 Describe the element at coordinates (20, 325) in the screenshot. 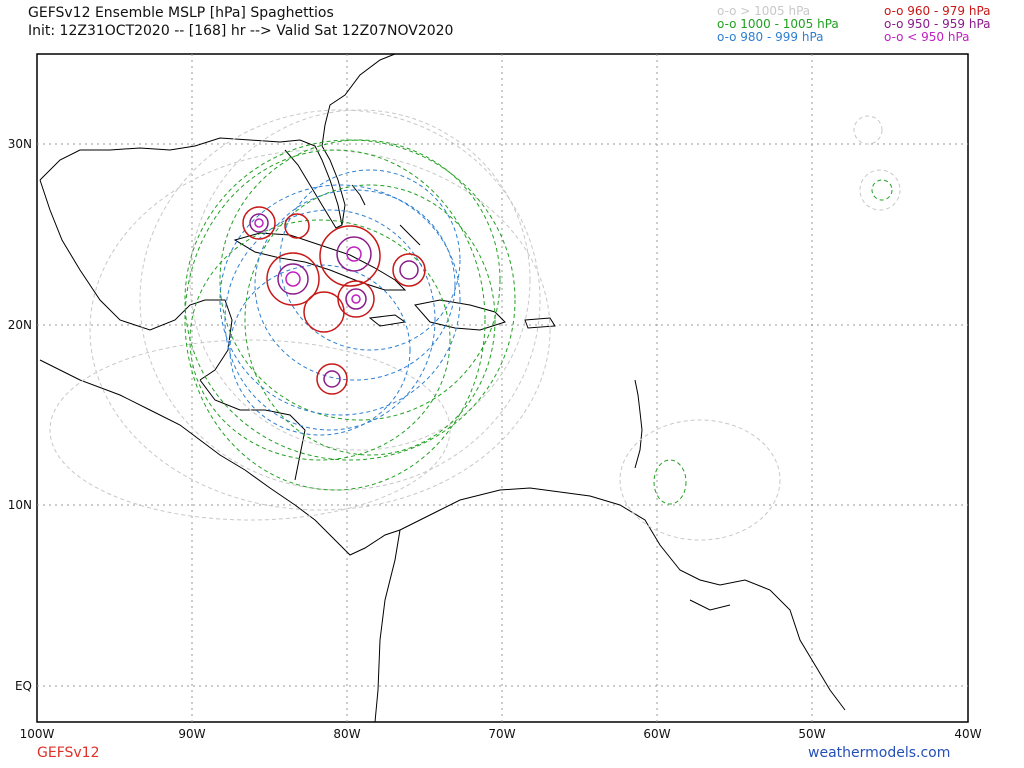

I see `y-tick-label: 20N` at that location.